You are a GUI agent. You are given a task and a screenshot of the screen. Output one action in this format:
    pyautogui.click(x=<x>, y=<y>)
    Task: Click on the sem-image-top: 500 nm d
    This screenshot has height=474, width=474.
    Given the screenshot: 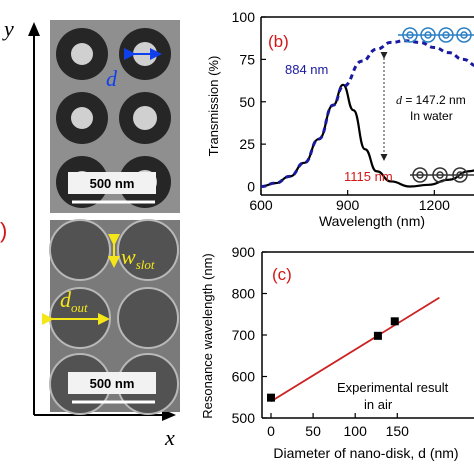 What is the action you would take?
    pyautogui.click(x=115, y=116)
    